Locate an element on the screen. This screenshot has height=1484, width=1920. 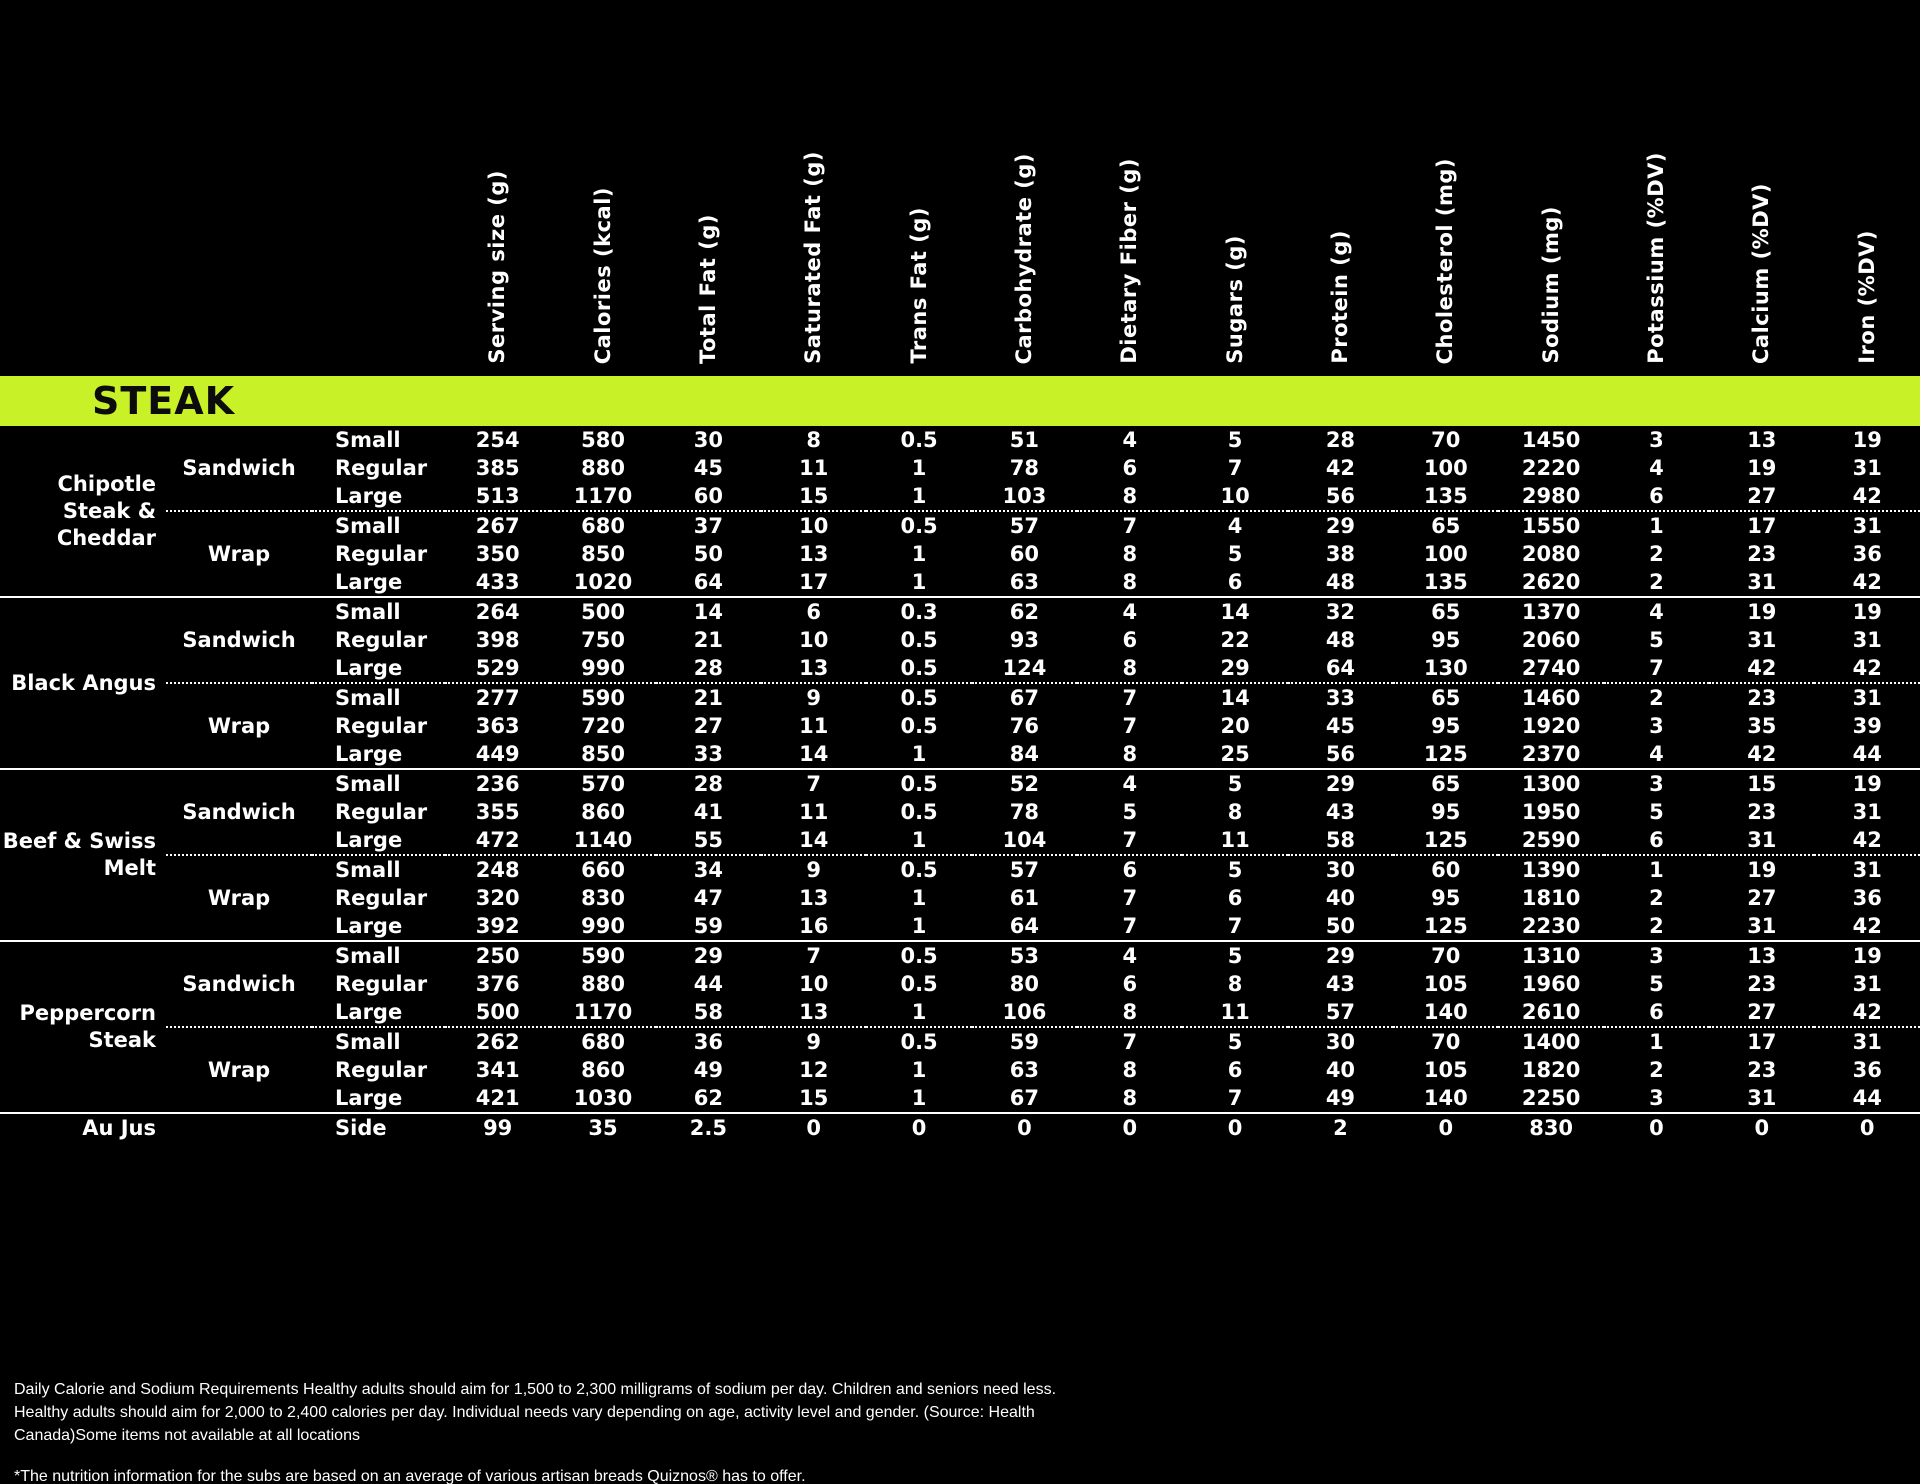
nutrition-value-cell: 1030 is located at coordinates (603, 1097).